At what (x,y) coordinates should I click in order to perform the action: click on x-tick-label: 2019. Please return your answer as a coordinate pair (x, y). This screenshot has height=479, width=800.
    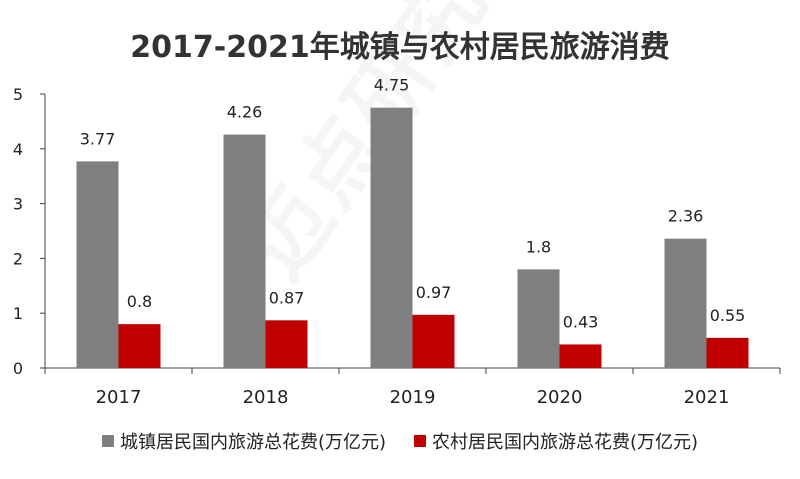
    Looking at the image, I should click on (413, 397).